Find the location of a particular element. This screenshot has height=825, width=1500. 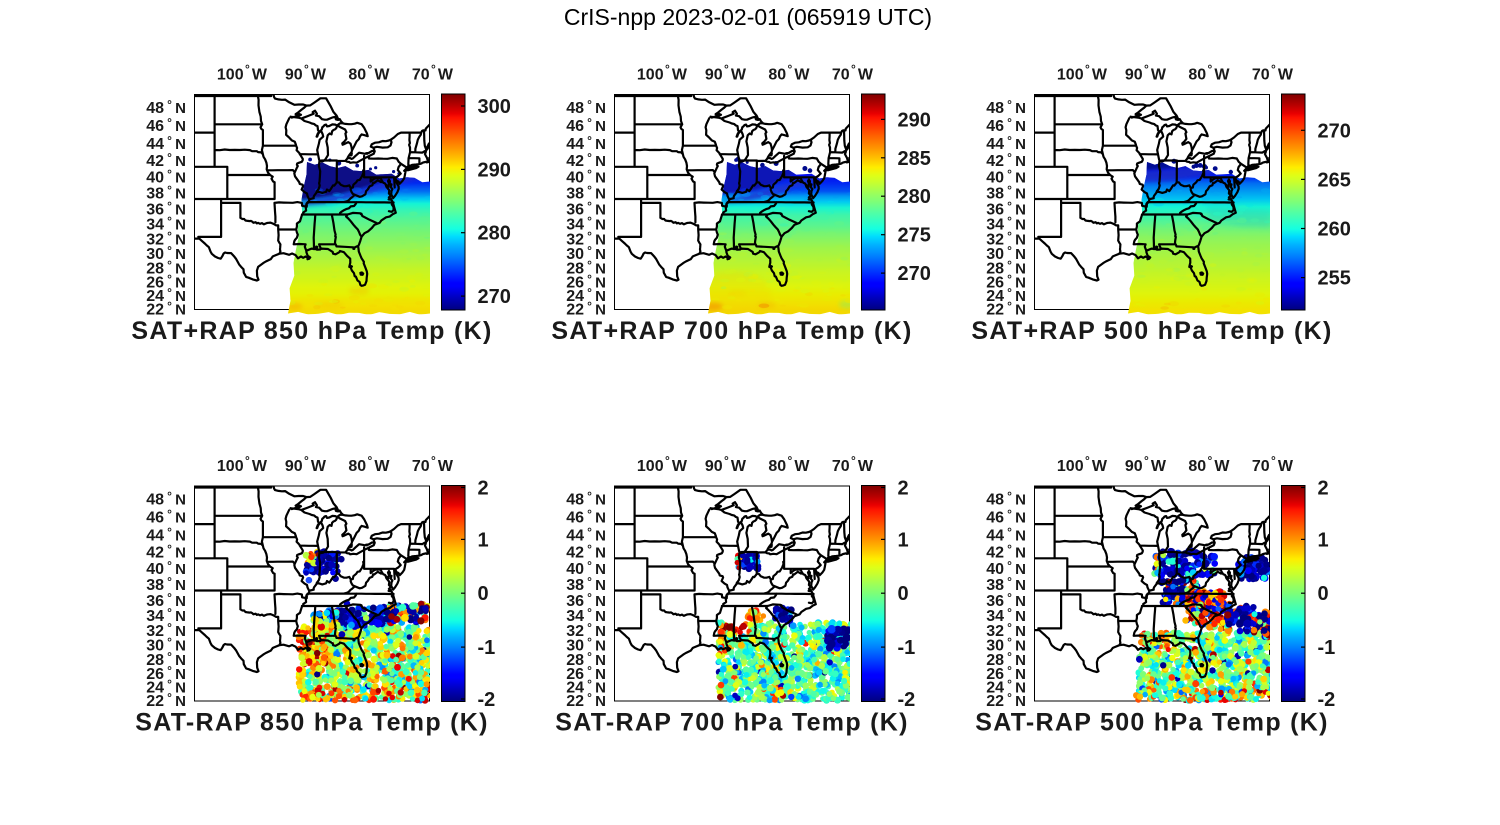

svg-text: 34 is located at coordinates (575, 225).